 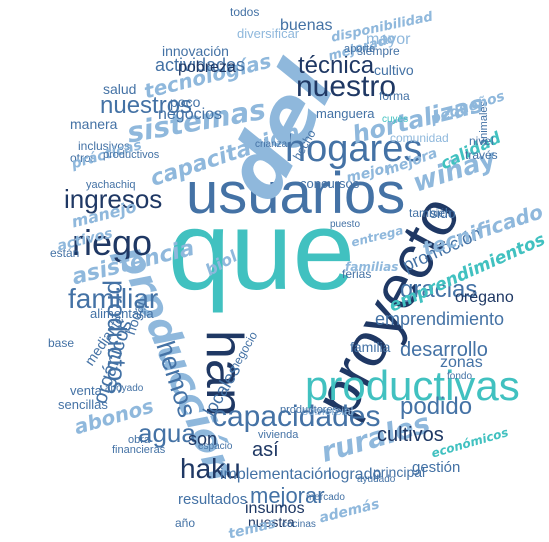 What do you see at coordinates (86, 390) in the screenshot?
I see `word-venta: venta` at bounding box center [86, 390].